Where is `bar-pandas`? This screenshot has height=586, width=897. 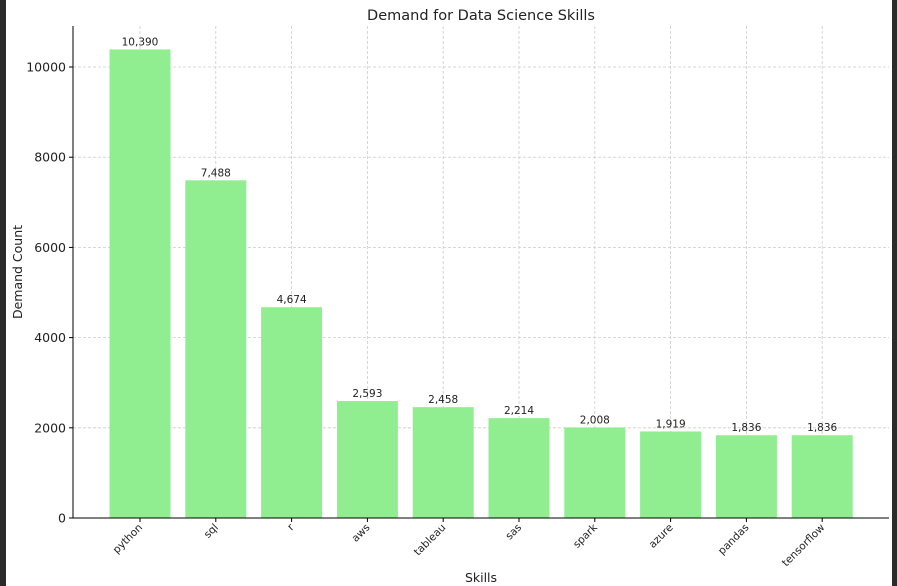 bar-pandas is located at coordinates (746, 476).